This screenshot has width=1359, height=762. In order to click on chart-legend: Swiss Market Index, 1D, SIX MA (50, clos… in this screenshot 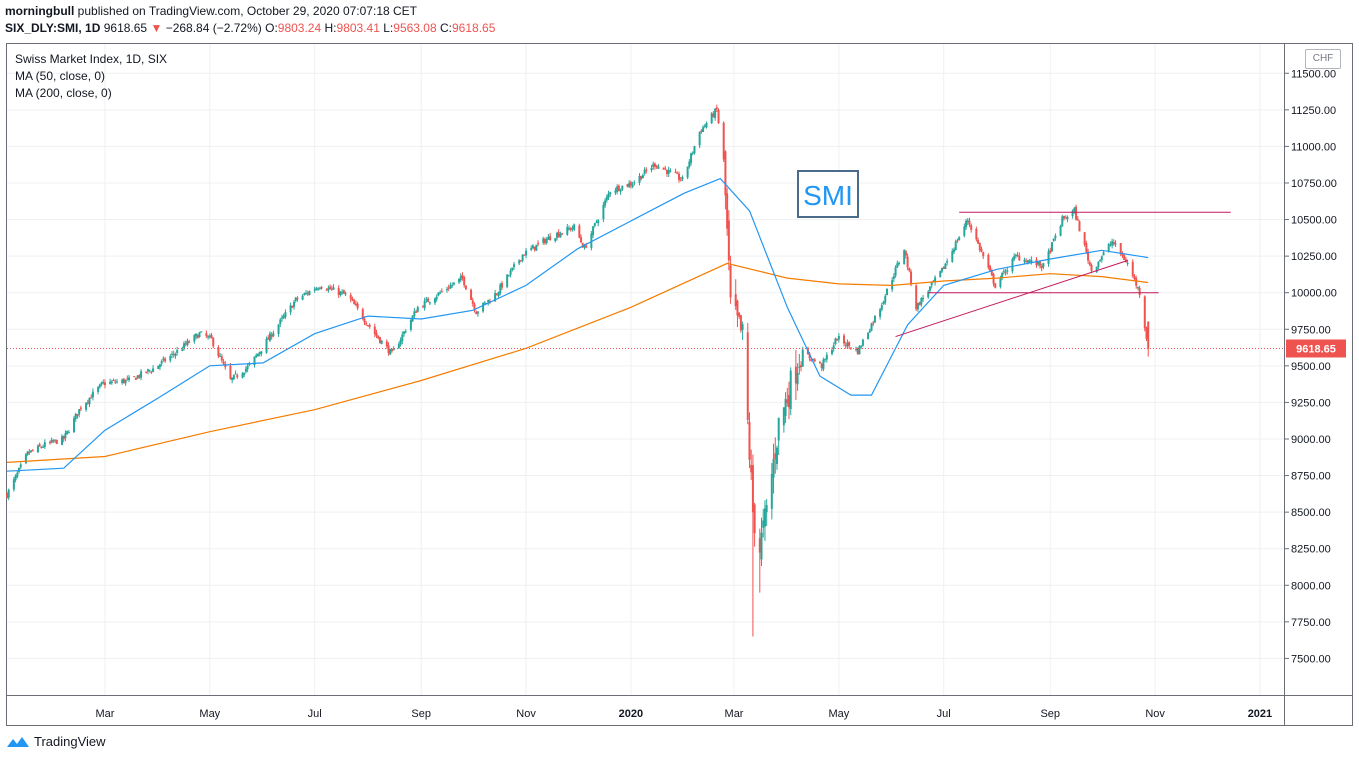, I will do `click(91, 76)`.